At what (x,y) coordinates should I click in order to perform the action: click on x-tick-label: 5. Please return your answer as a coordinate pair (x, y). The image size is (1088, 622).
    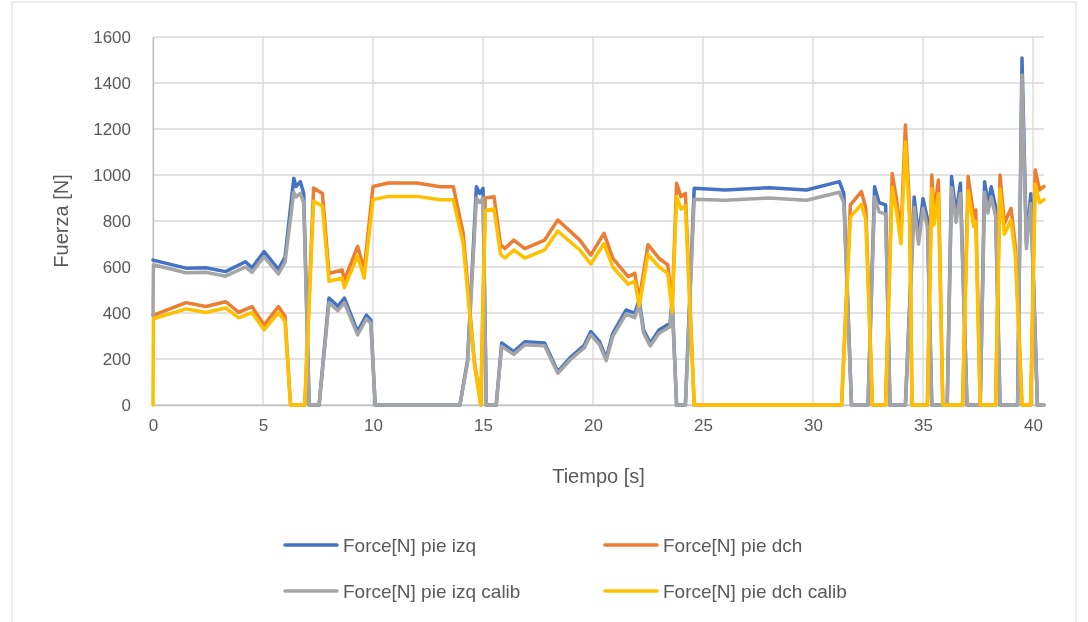
    Looking at the image, I should click on (263, 426).